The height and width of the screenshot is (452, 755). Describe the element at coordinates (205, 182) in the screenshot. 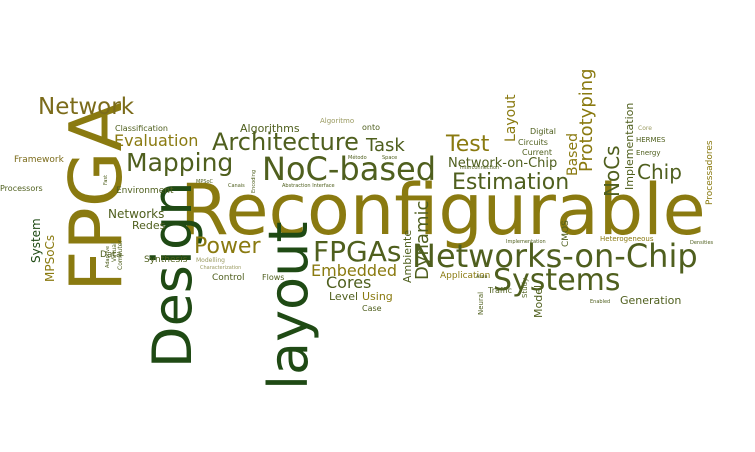

I see `word-mpsoc: MPSoC` at that location.